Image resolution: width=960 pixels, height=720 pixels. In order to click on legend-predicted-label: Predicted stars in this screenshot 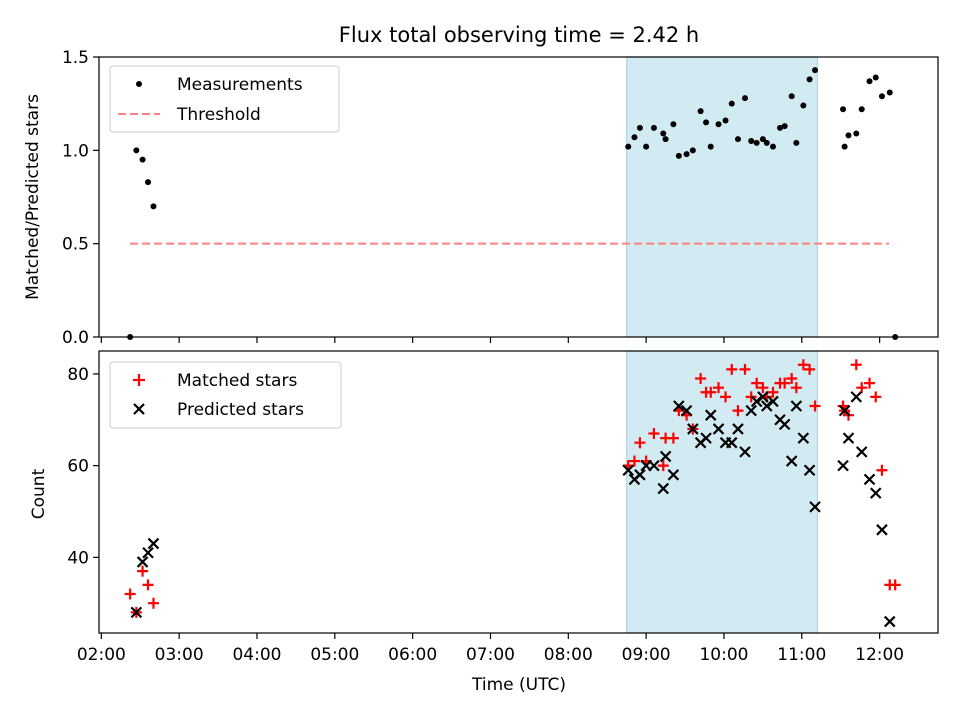, I will do `click(240, 410)`.